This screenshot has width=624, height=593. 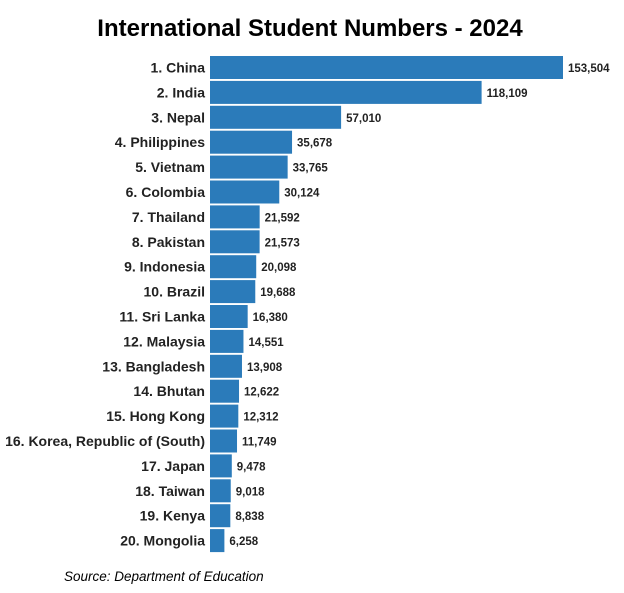 What do you see at coordinates (166, 192) in the screenshot?
I see `category-label: 6. Colombia` at bounding box center [166, 192].